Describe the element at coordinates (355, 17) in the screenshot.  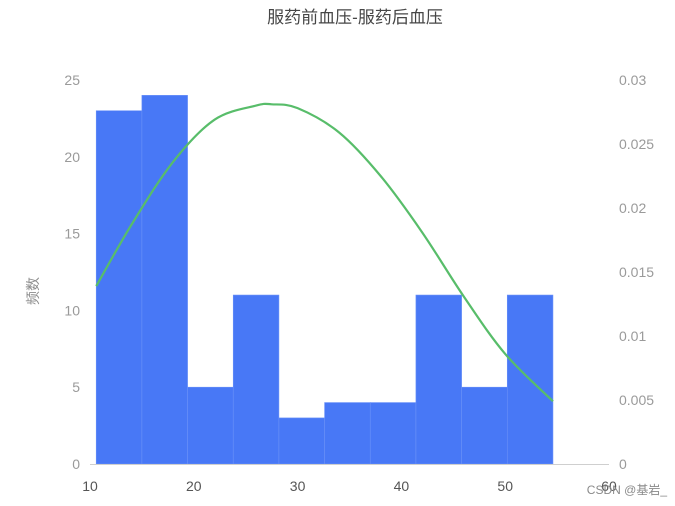
I see `chart-title: 服药前血压-服药后血压` at that location.